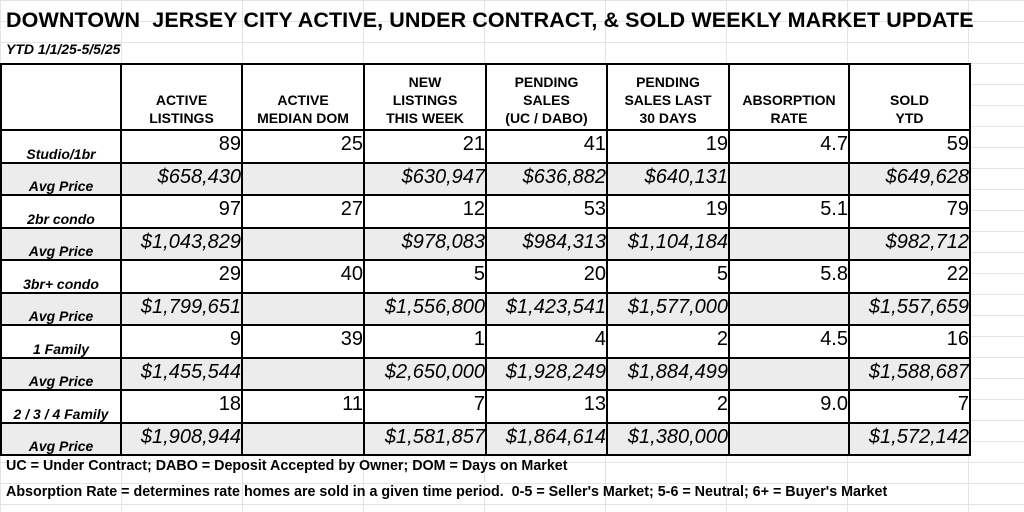 The image size is (1024, 512). What do you see at coordinates (909, 341) in the screenshot?
I see `cell-sold-ytd: 16` at bounding box center [909, 341].